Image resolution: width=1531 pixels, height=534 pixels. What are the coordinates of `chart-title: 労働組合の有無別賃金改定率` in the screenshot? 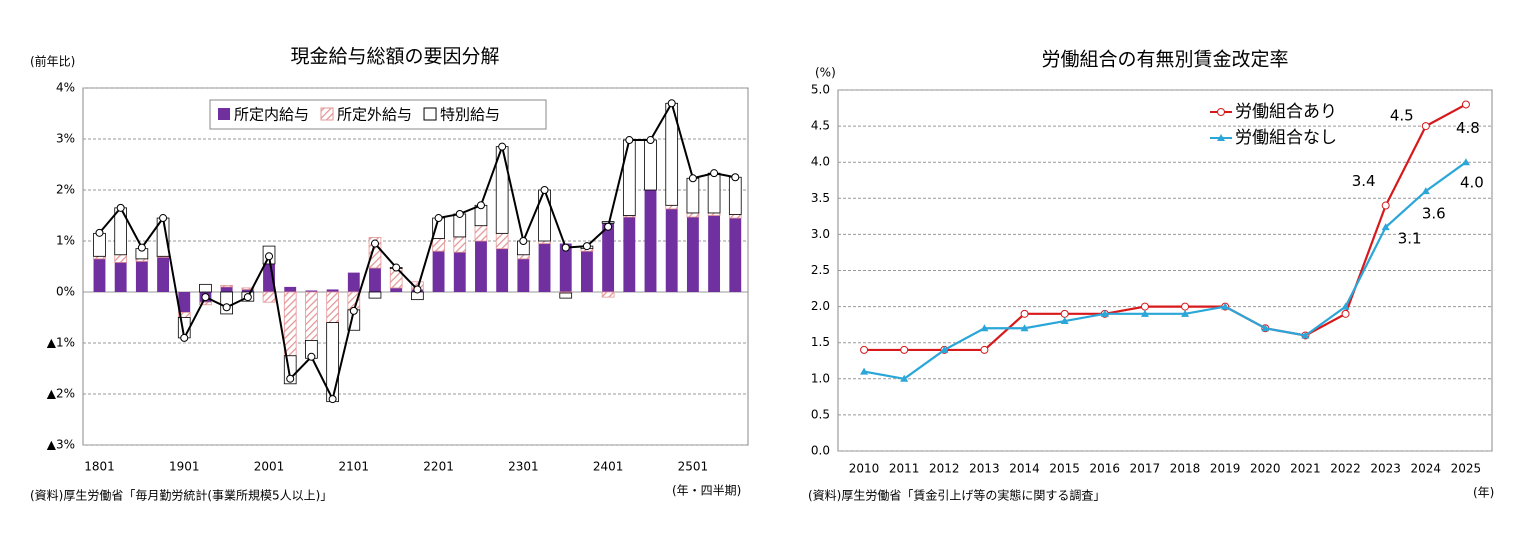 It's located at (1164, 60).